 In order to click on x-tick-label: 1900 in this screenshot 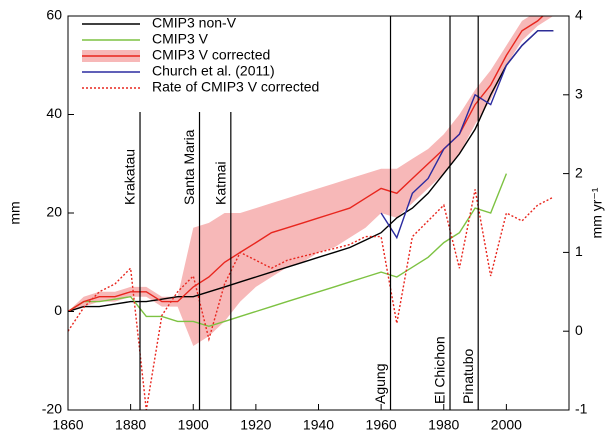, I will do `click(193, 425)`.